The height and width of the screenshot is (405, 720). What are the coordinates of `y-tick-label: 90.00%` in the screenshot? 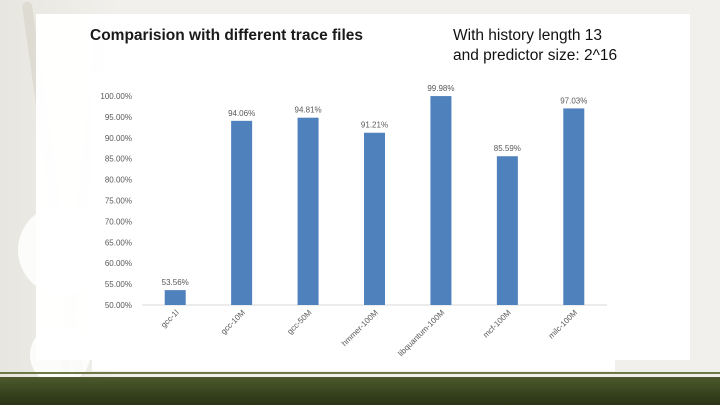 It's located at (118, 138).